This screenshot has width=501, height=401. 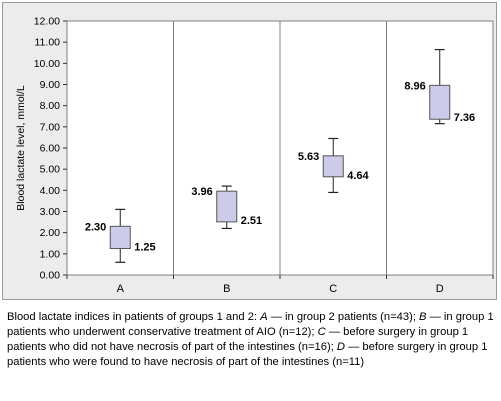 I want to click on x-tick-label: A, so click(x=121, y=289).